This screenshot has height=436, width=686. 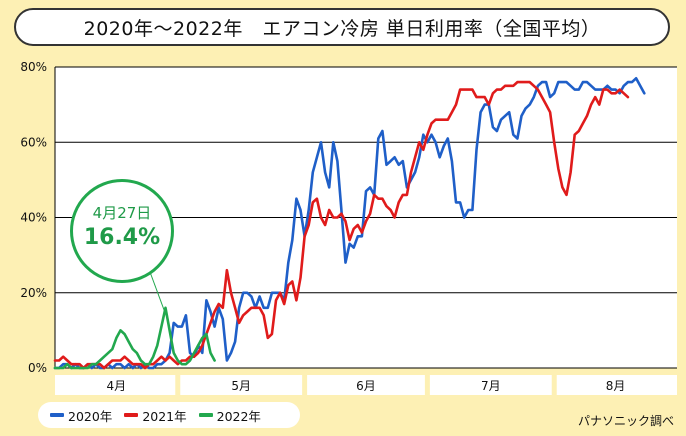 I want to click on callout-pointer, so click(x=157, y=292).